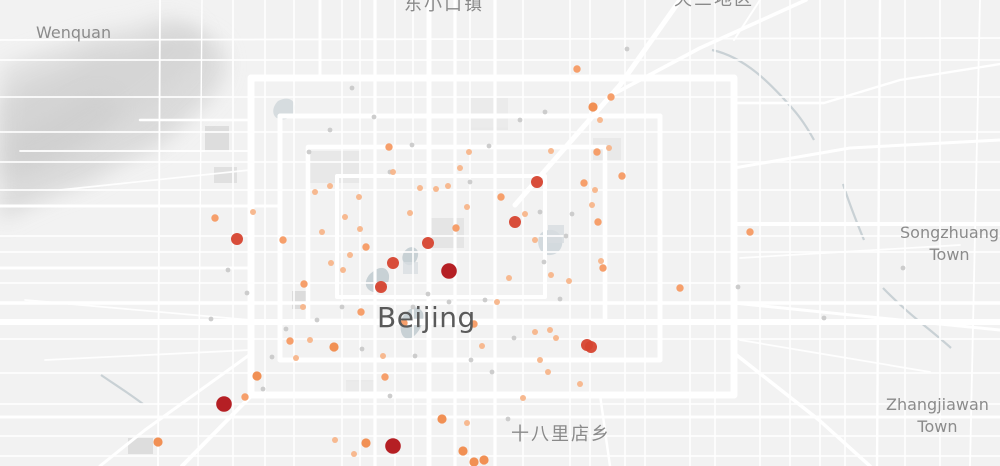  What do you see at coordinates (561, 434) in the screenshot?
I see `place-label-shibalidian: 十八里店乡` at bounding box center [561, 434].